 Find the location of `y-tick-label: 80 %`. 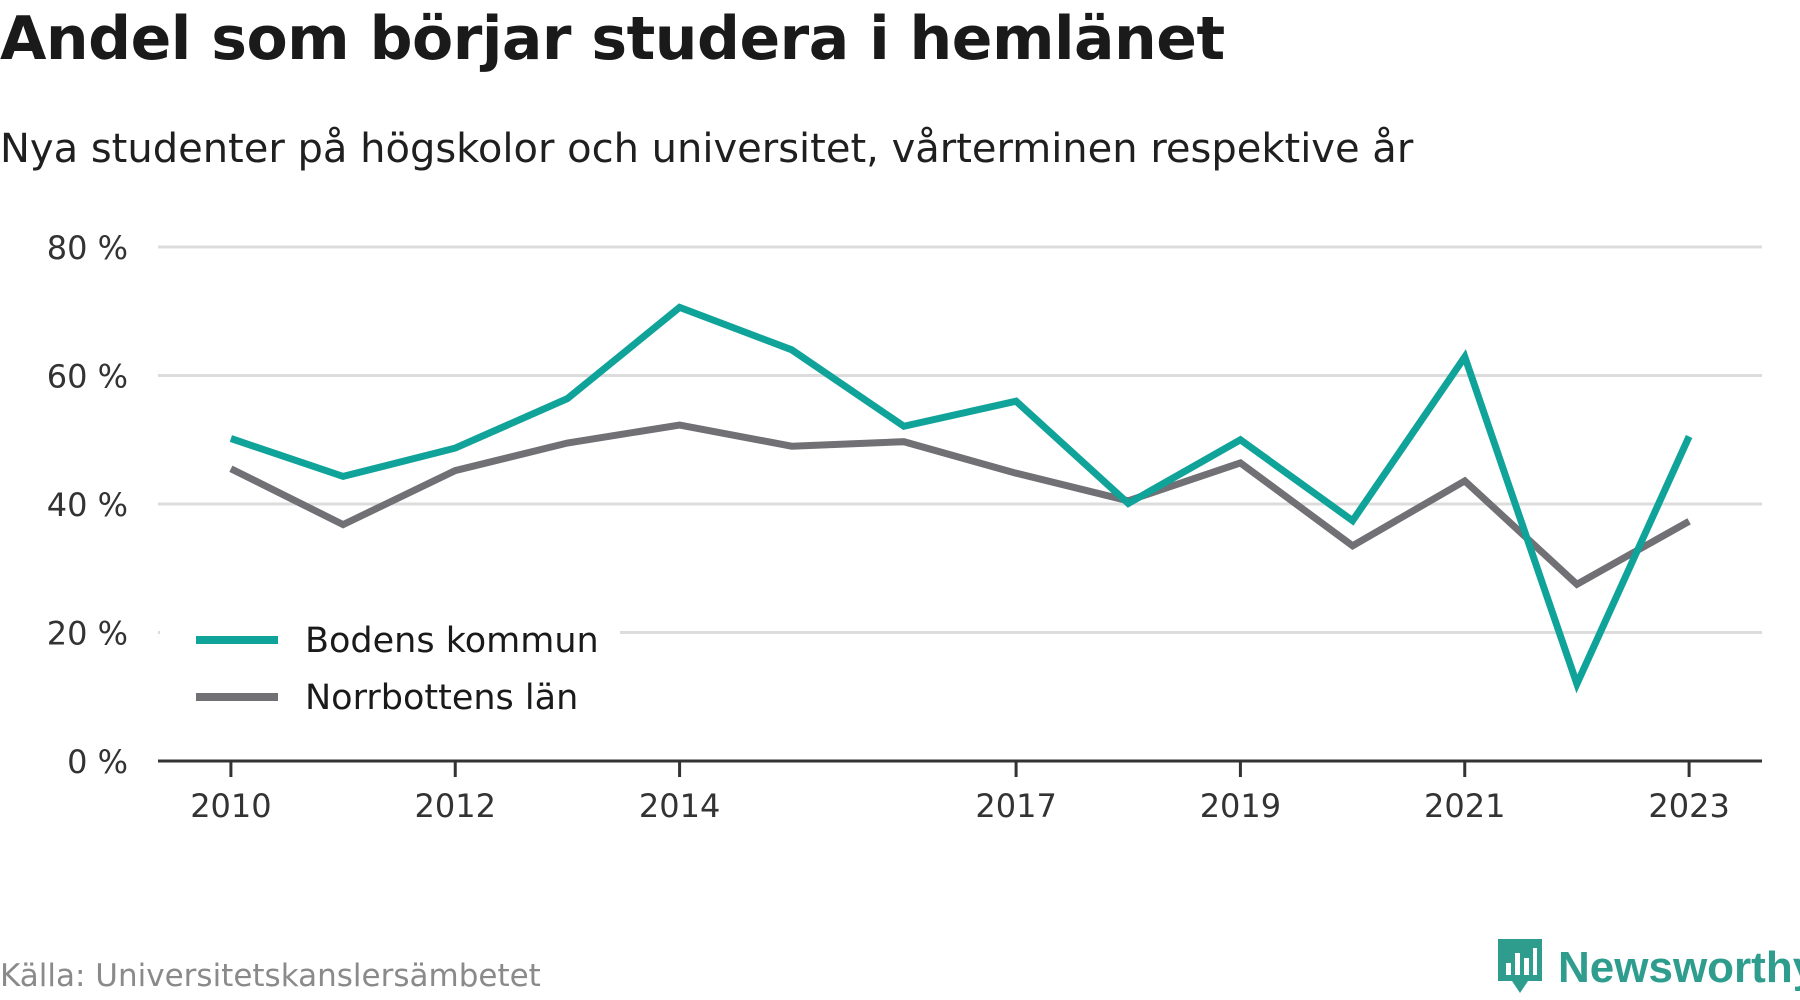

y-tick-label: 80 % is located at coordinates (87, 248).